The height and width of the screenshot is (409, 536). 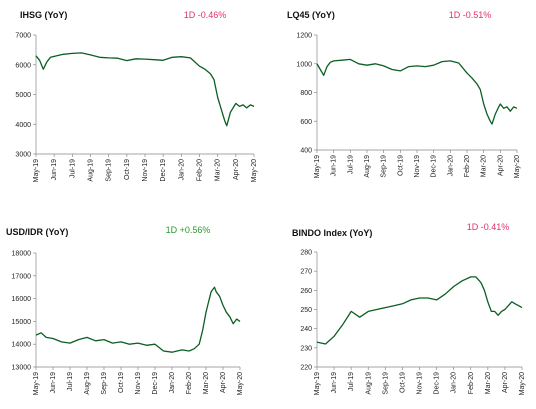 What do you see at coordinates (500, 165) in the screenshot?
I see `lq45-x-tick-label: Apr-20` at bounding box center [500, 165].